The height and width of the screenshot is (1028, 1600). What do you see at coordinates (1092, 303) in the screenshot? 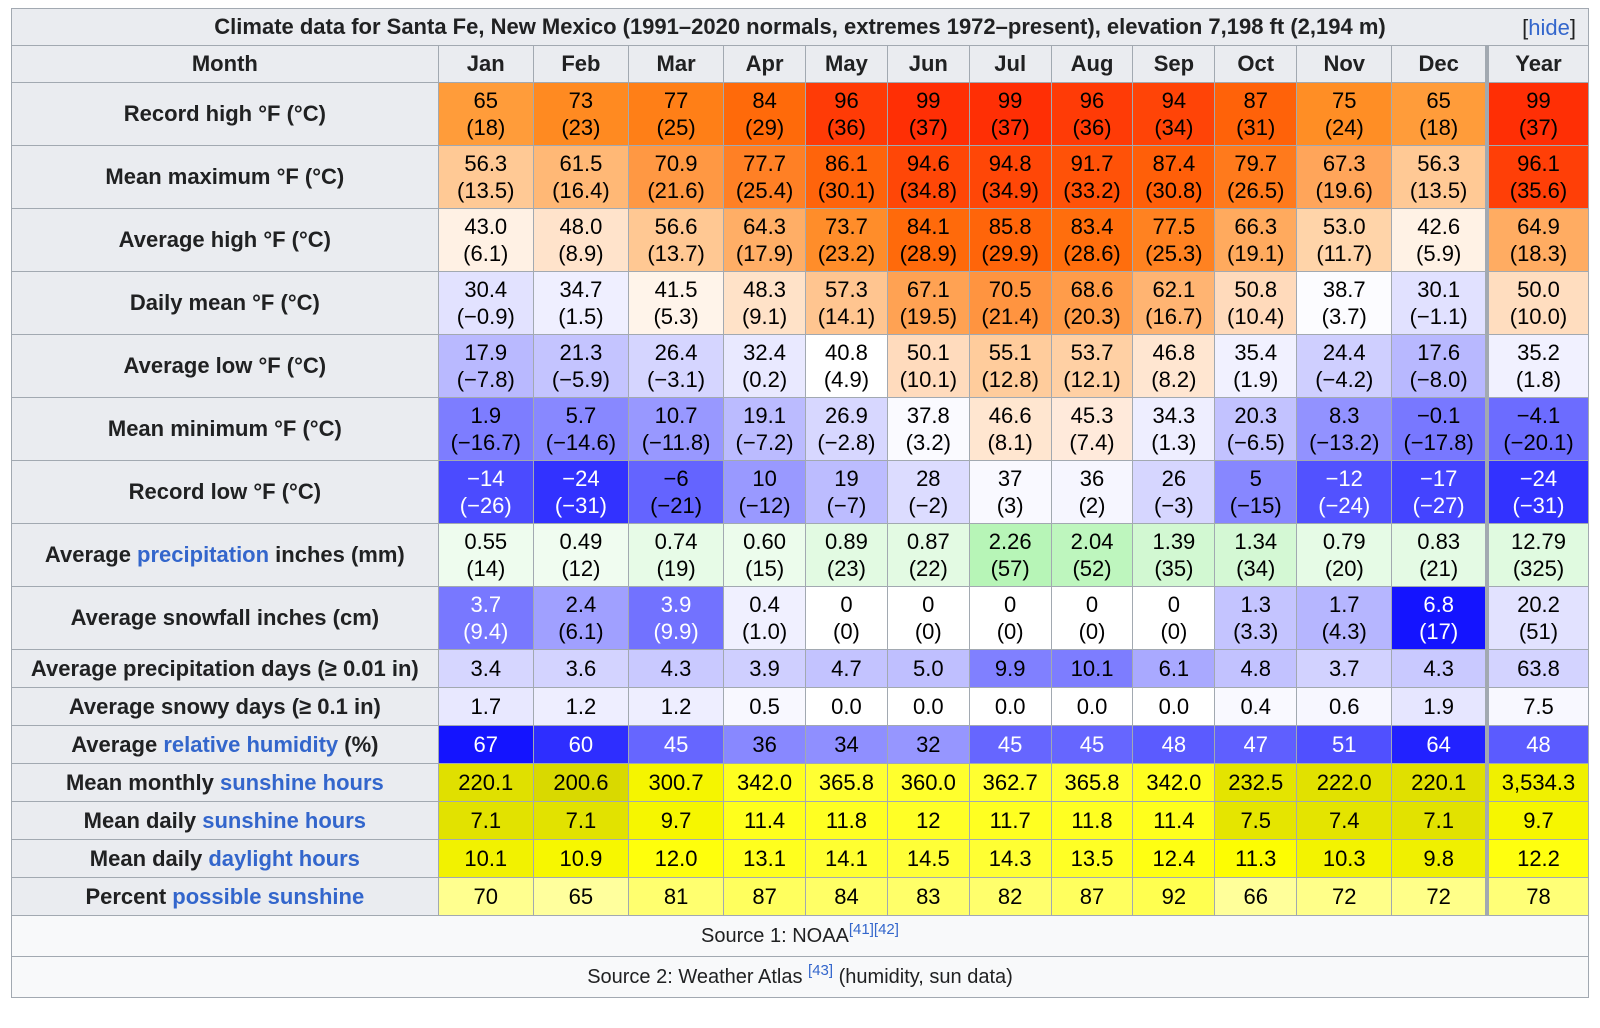
I see `data-cell: 68.6 (20.3)` at bounding box center [1092, 303].